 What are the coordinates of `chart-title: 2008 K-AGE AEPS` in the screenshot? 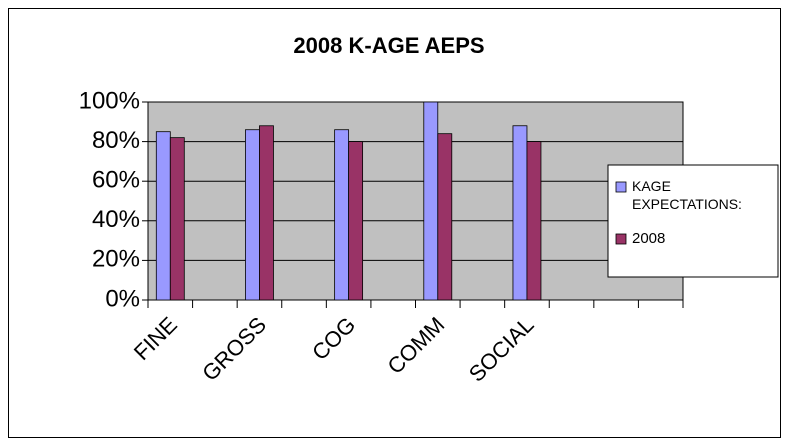 It's located at (388, 45).